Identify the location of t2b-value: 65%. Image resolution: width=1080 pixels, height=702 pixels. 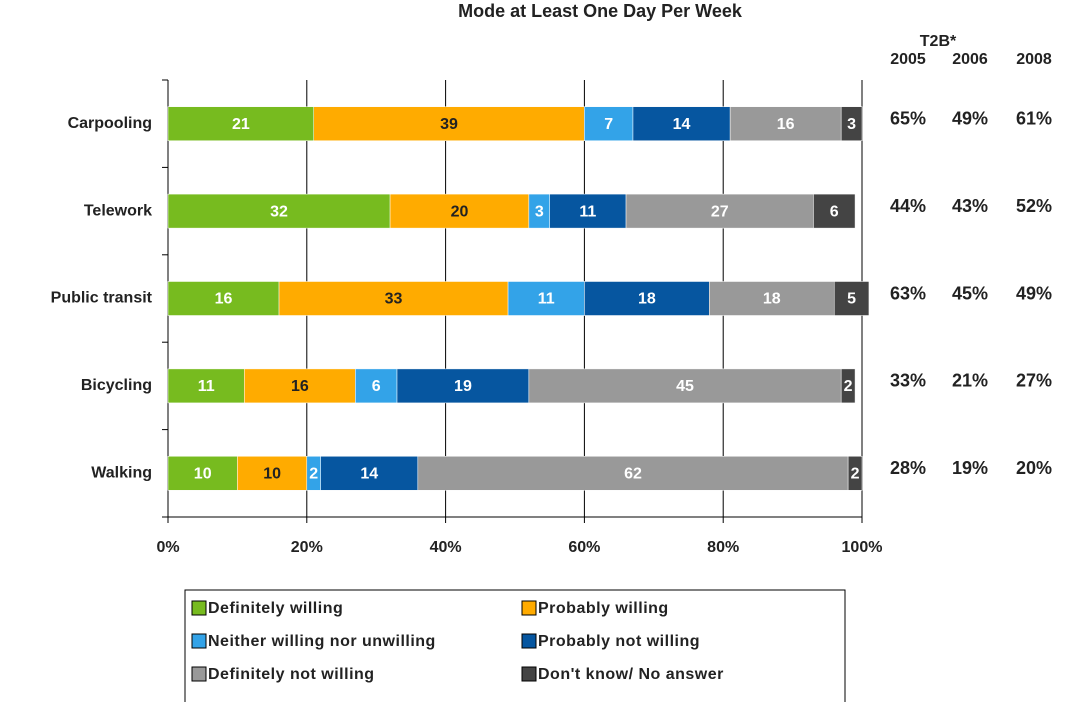
(908, 118).